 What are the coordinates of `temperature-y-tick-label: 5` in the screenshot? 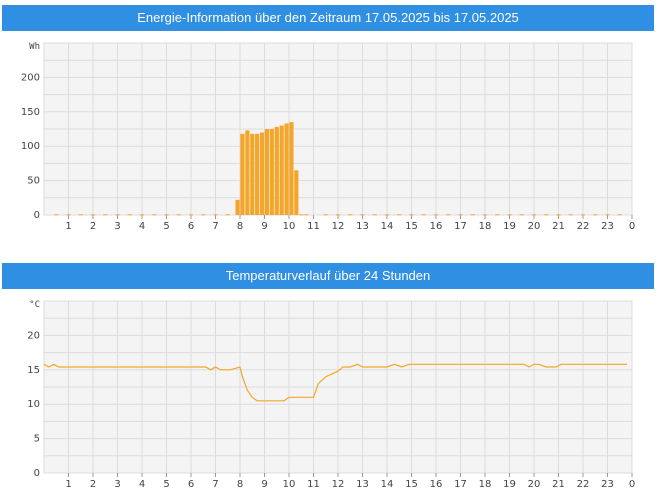 It's located at (37, 439).